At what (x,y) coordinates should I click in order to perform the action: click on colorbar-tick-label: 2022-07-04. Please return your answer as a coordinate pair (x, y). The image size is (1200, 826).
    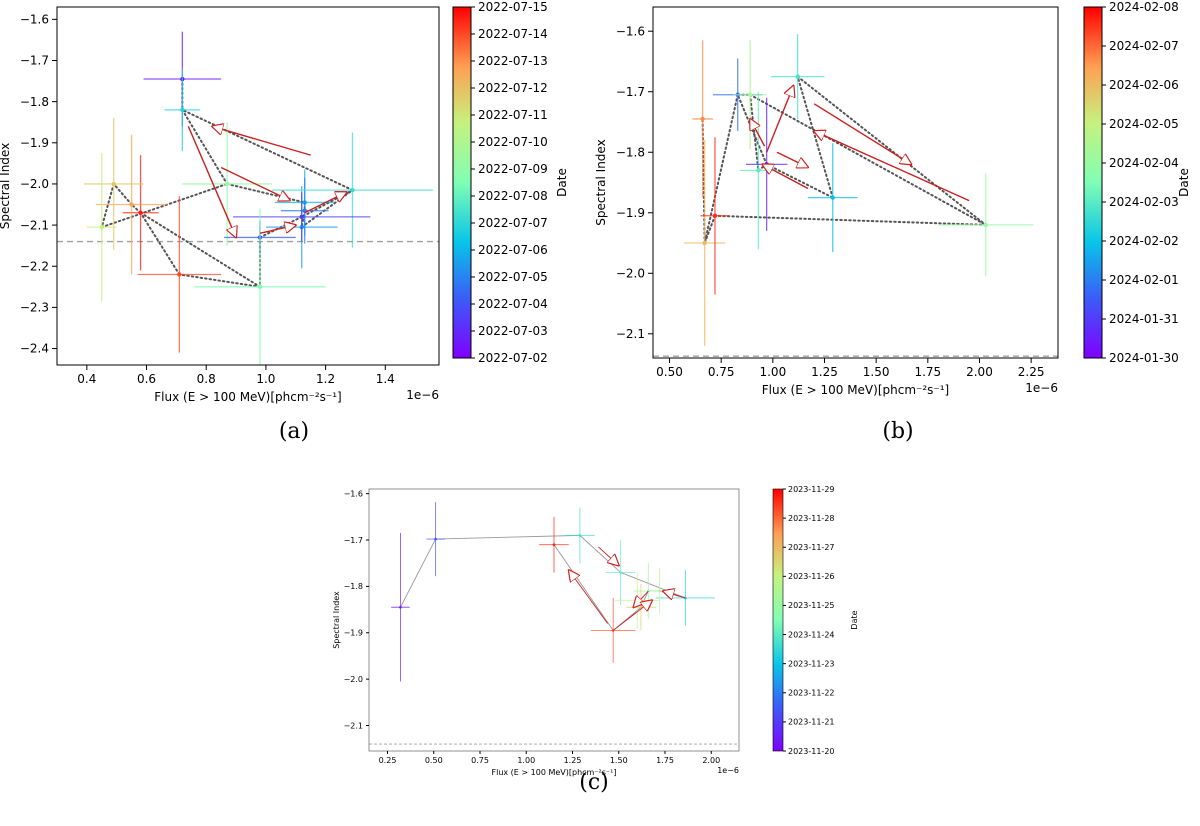
    Looking at the image, I should click on (513, 304).